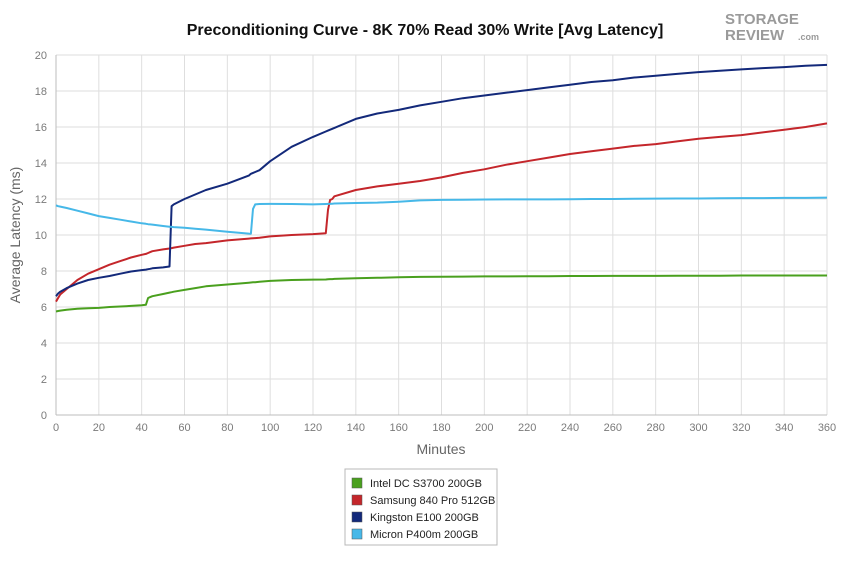 The image size is (850, 568). What do you see at coordinates (313, 428) in the screenshot?
I see `x-tick-label: 120` at bounding box center [313, 428].